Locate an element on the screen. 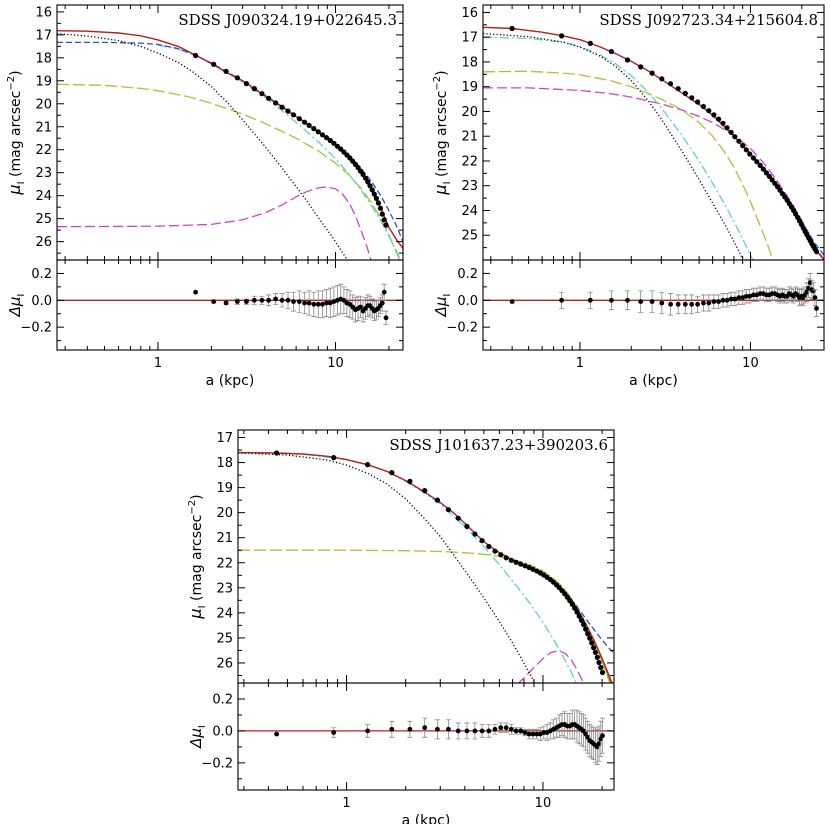 This screenshot has width=830, height=824. p3-data-points is located at coordinates (440, 563).